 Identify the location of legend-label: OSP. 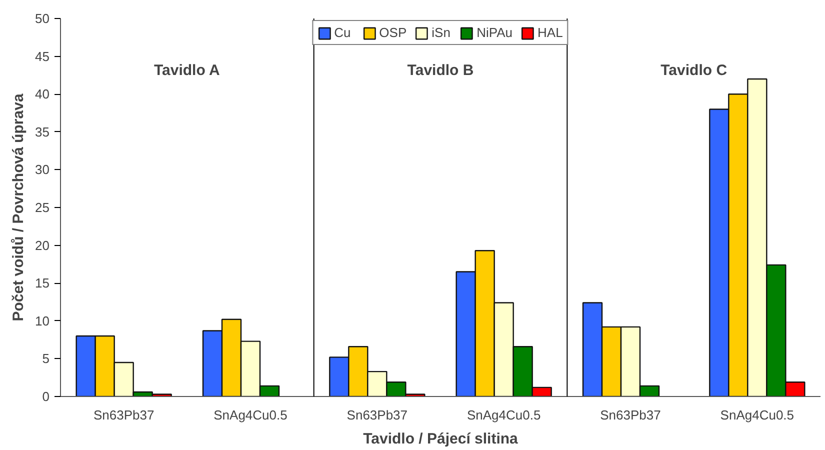
(393, 32).